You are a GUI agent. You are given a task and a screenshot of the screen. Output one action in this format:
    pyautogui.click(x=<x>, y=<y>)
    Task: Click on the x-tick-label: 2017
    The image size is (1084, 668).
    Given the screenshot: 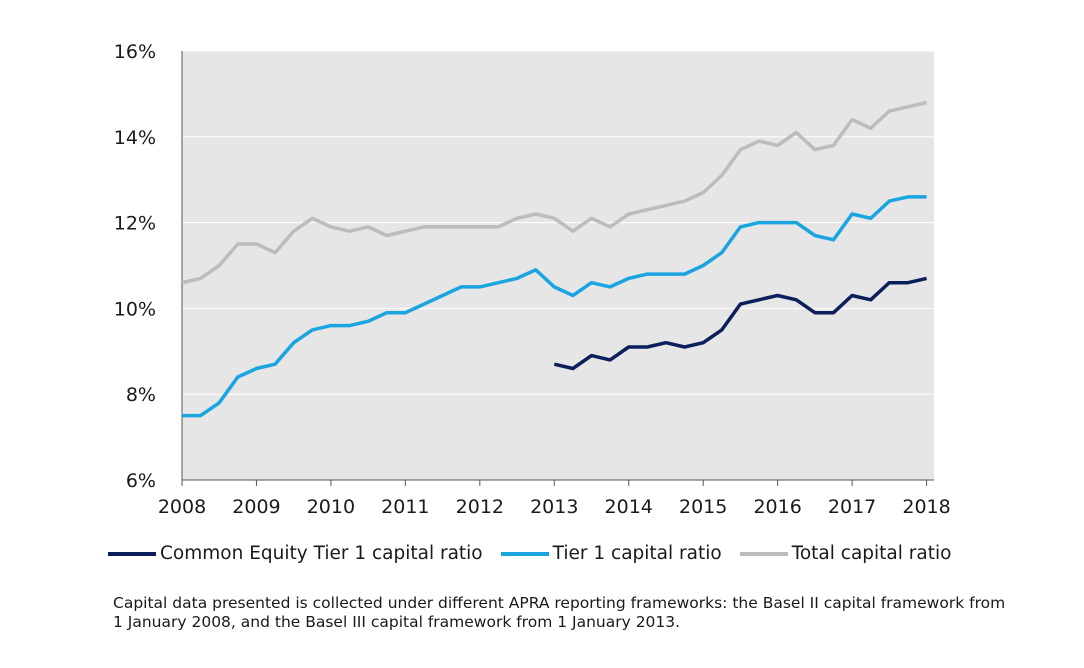 What is the action you would take?
    pyautogui.click(x=852, y=507)
    